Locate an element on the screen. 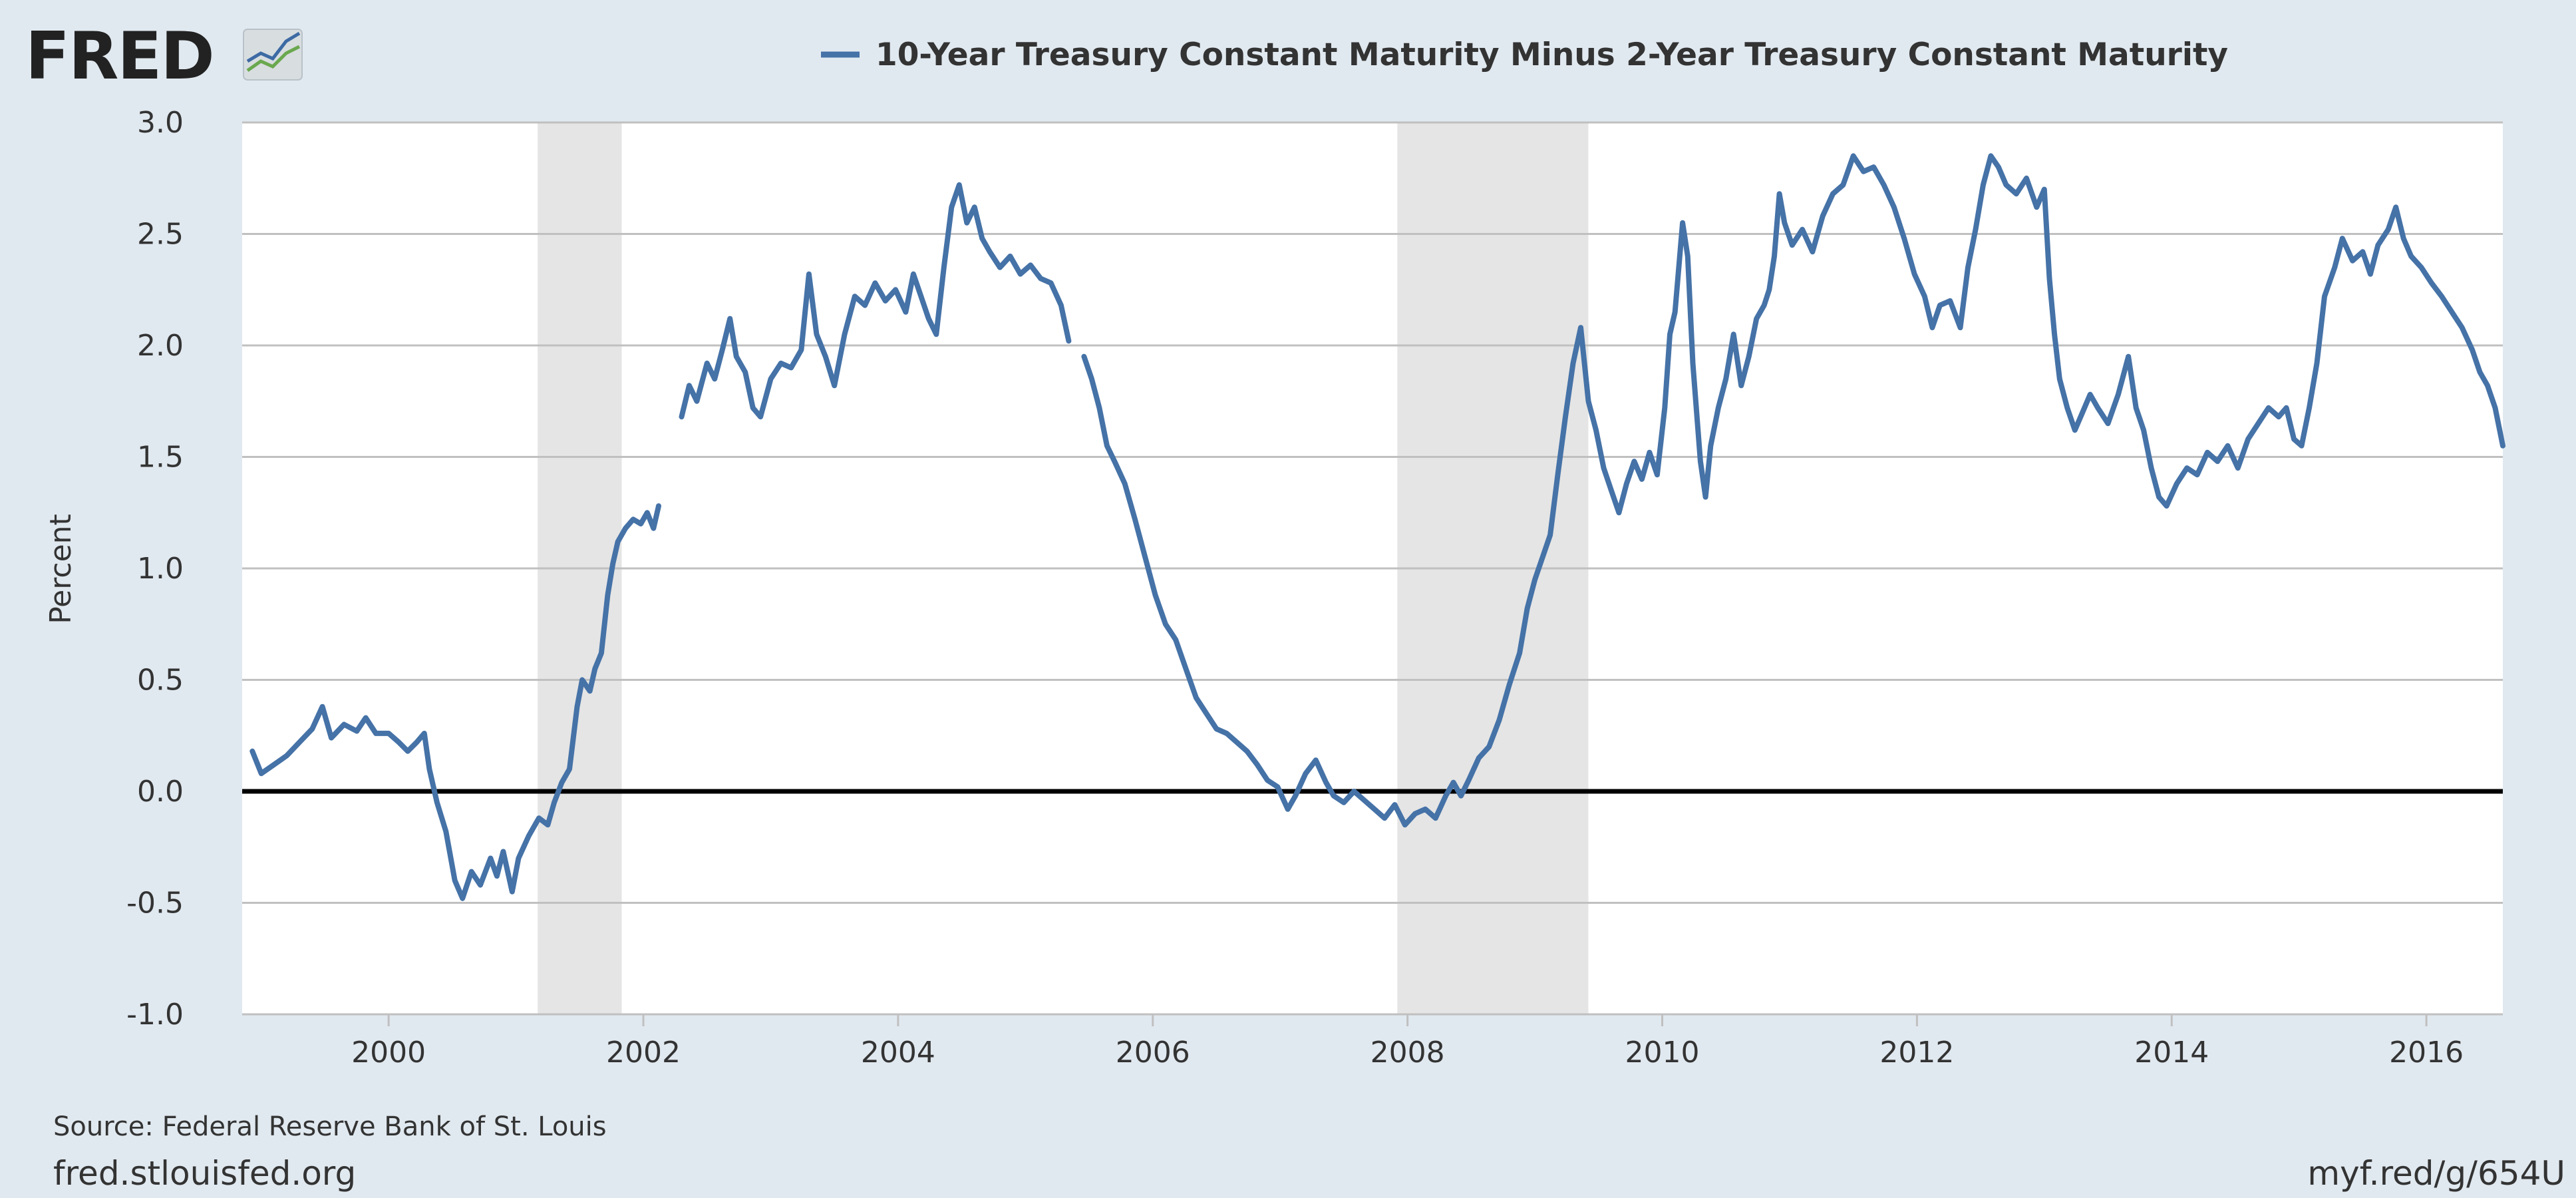 The height and width of the screenshot is (1198, 2576). x-tick-label: 2004 is located at coordinates (898, 1053).